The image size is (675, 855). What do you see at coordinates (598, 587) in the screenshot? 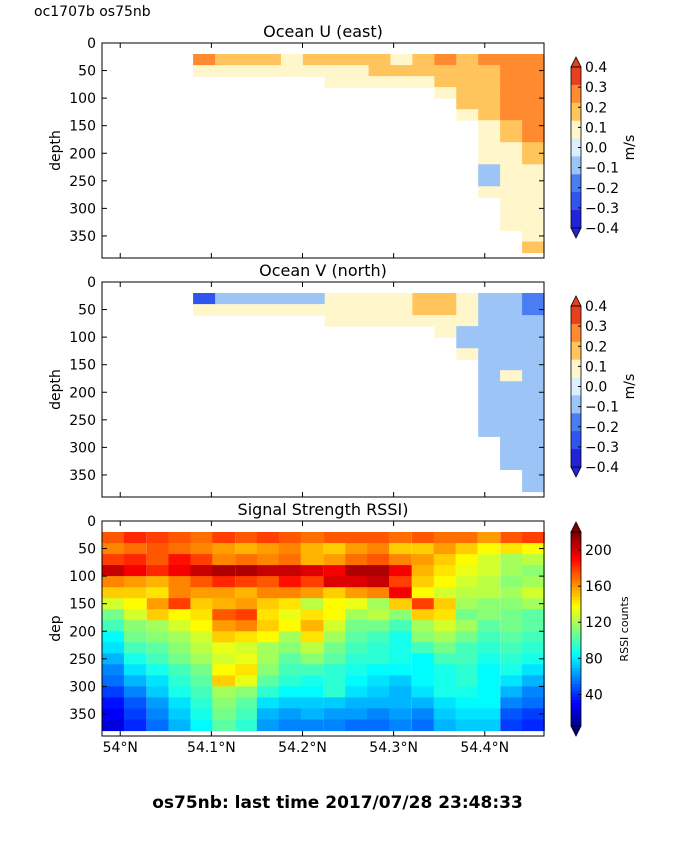
I see `colorbar-tick-label: 160` at bounding box center [598, 587].